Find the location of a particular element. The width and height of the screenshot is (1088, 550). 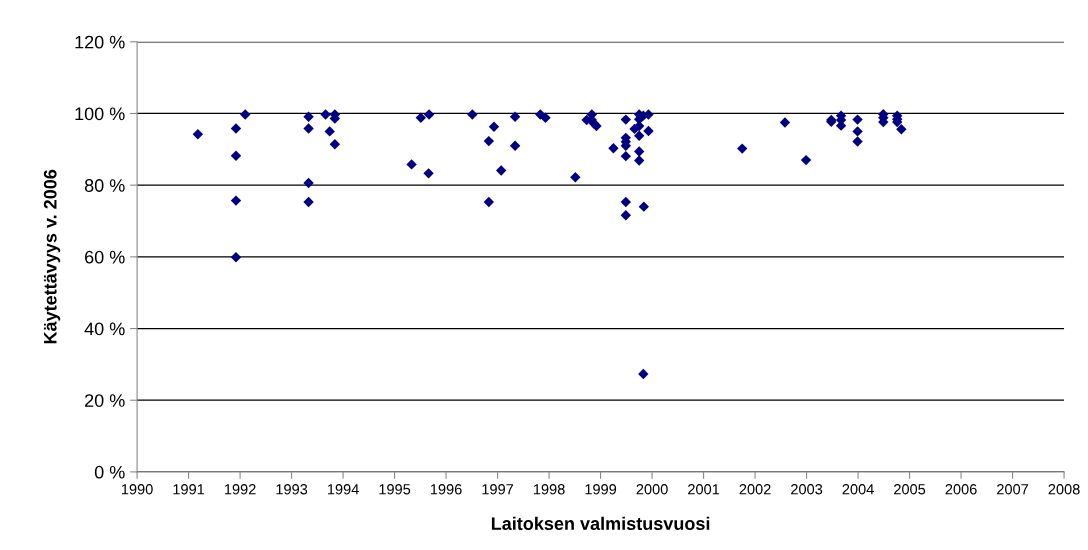

x-tick-label: 1993 is located at coordinates (292, 489).